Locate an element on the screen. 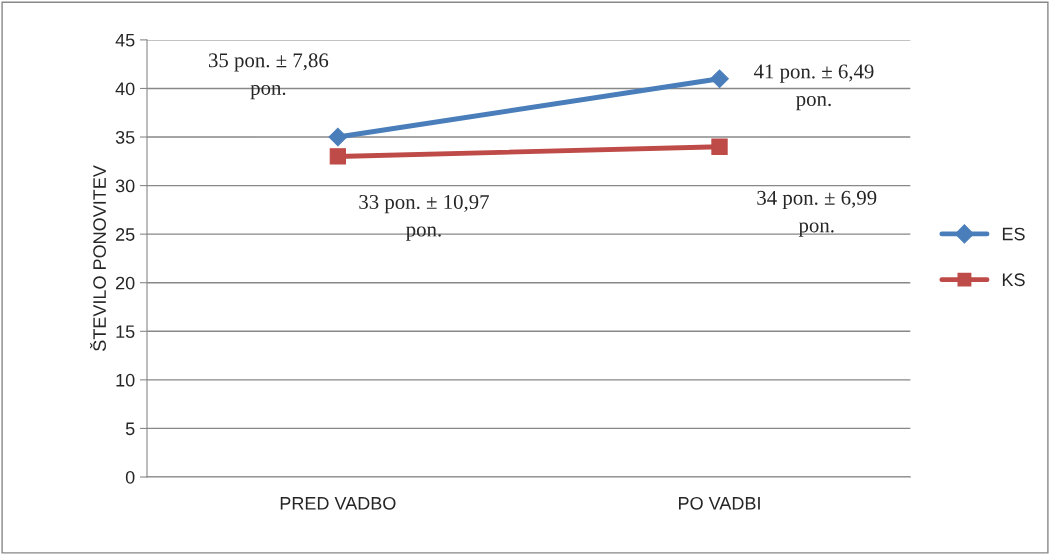 The width and height of the screenshot is (1050, 554). x-tick-label: PRED VADBO is located at coordinates (338, 503).